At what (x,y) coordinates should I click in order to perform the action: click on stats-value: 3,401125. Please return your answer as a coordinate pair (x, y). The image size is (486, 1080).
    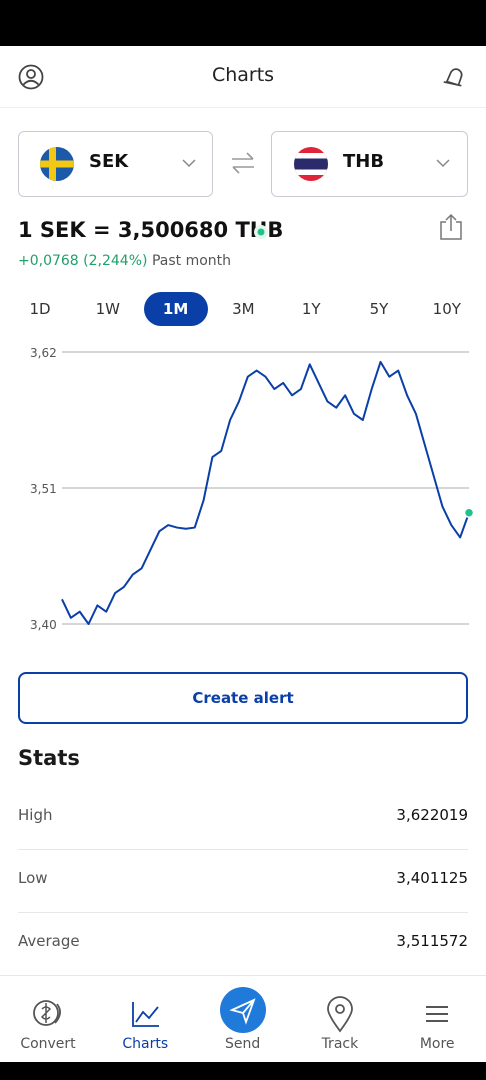
    Looking at the image, I should click on (432, 878).